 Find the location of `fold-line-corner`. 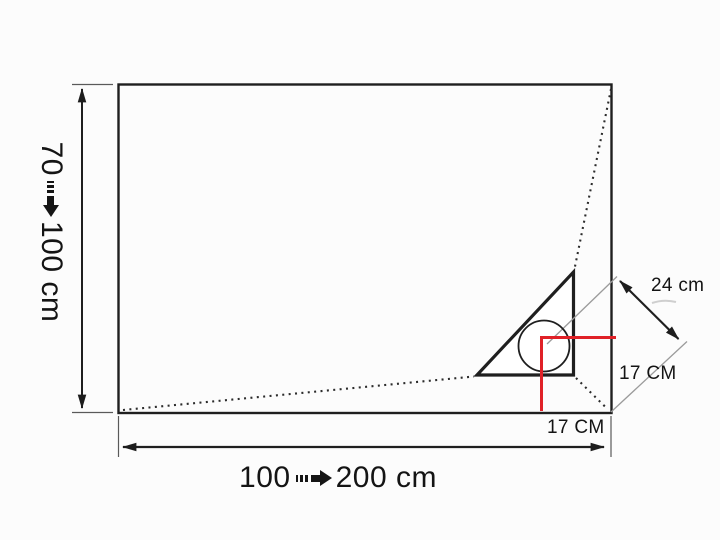

fold-line-corner is located at coordinates (592, 393).